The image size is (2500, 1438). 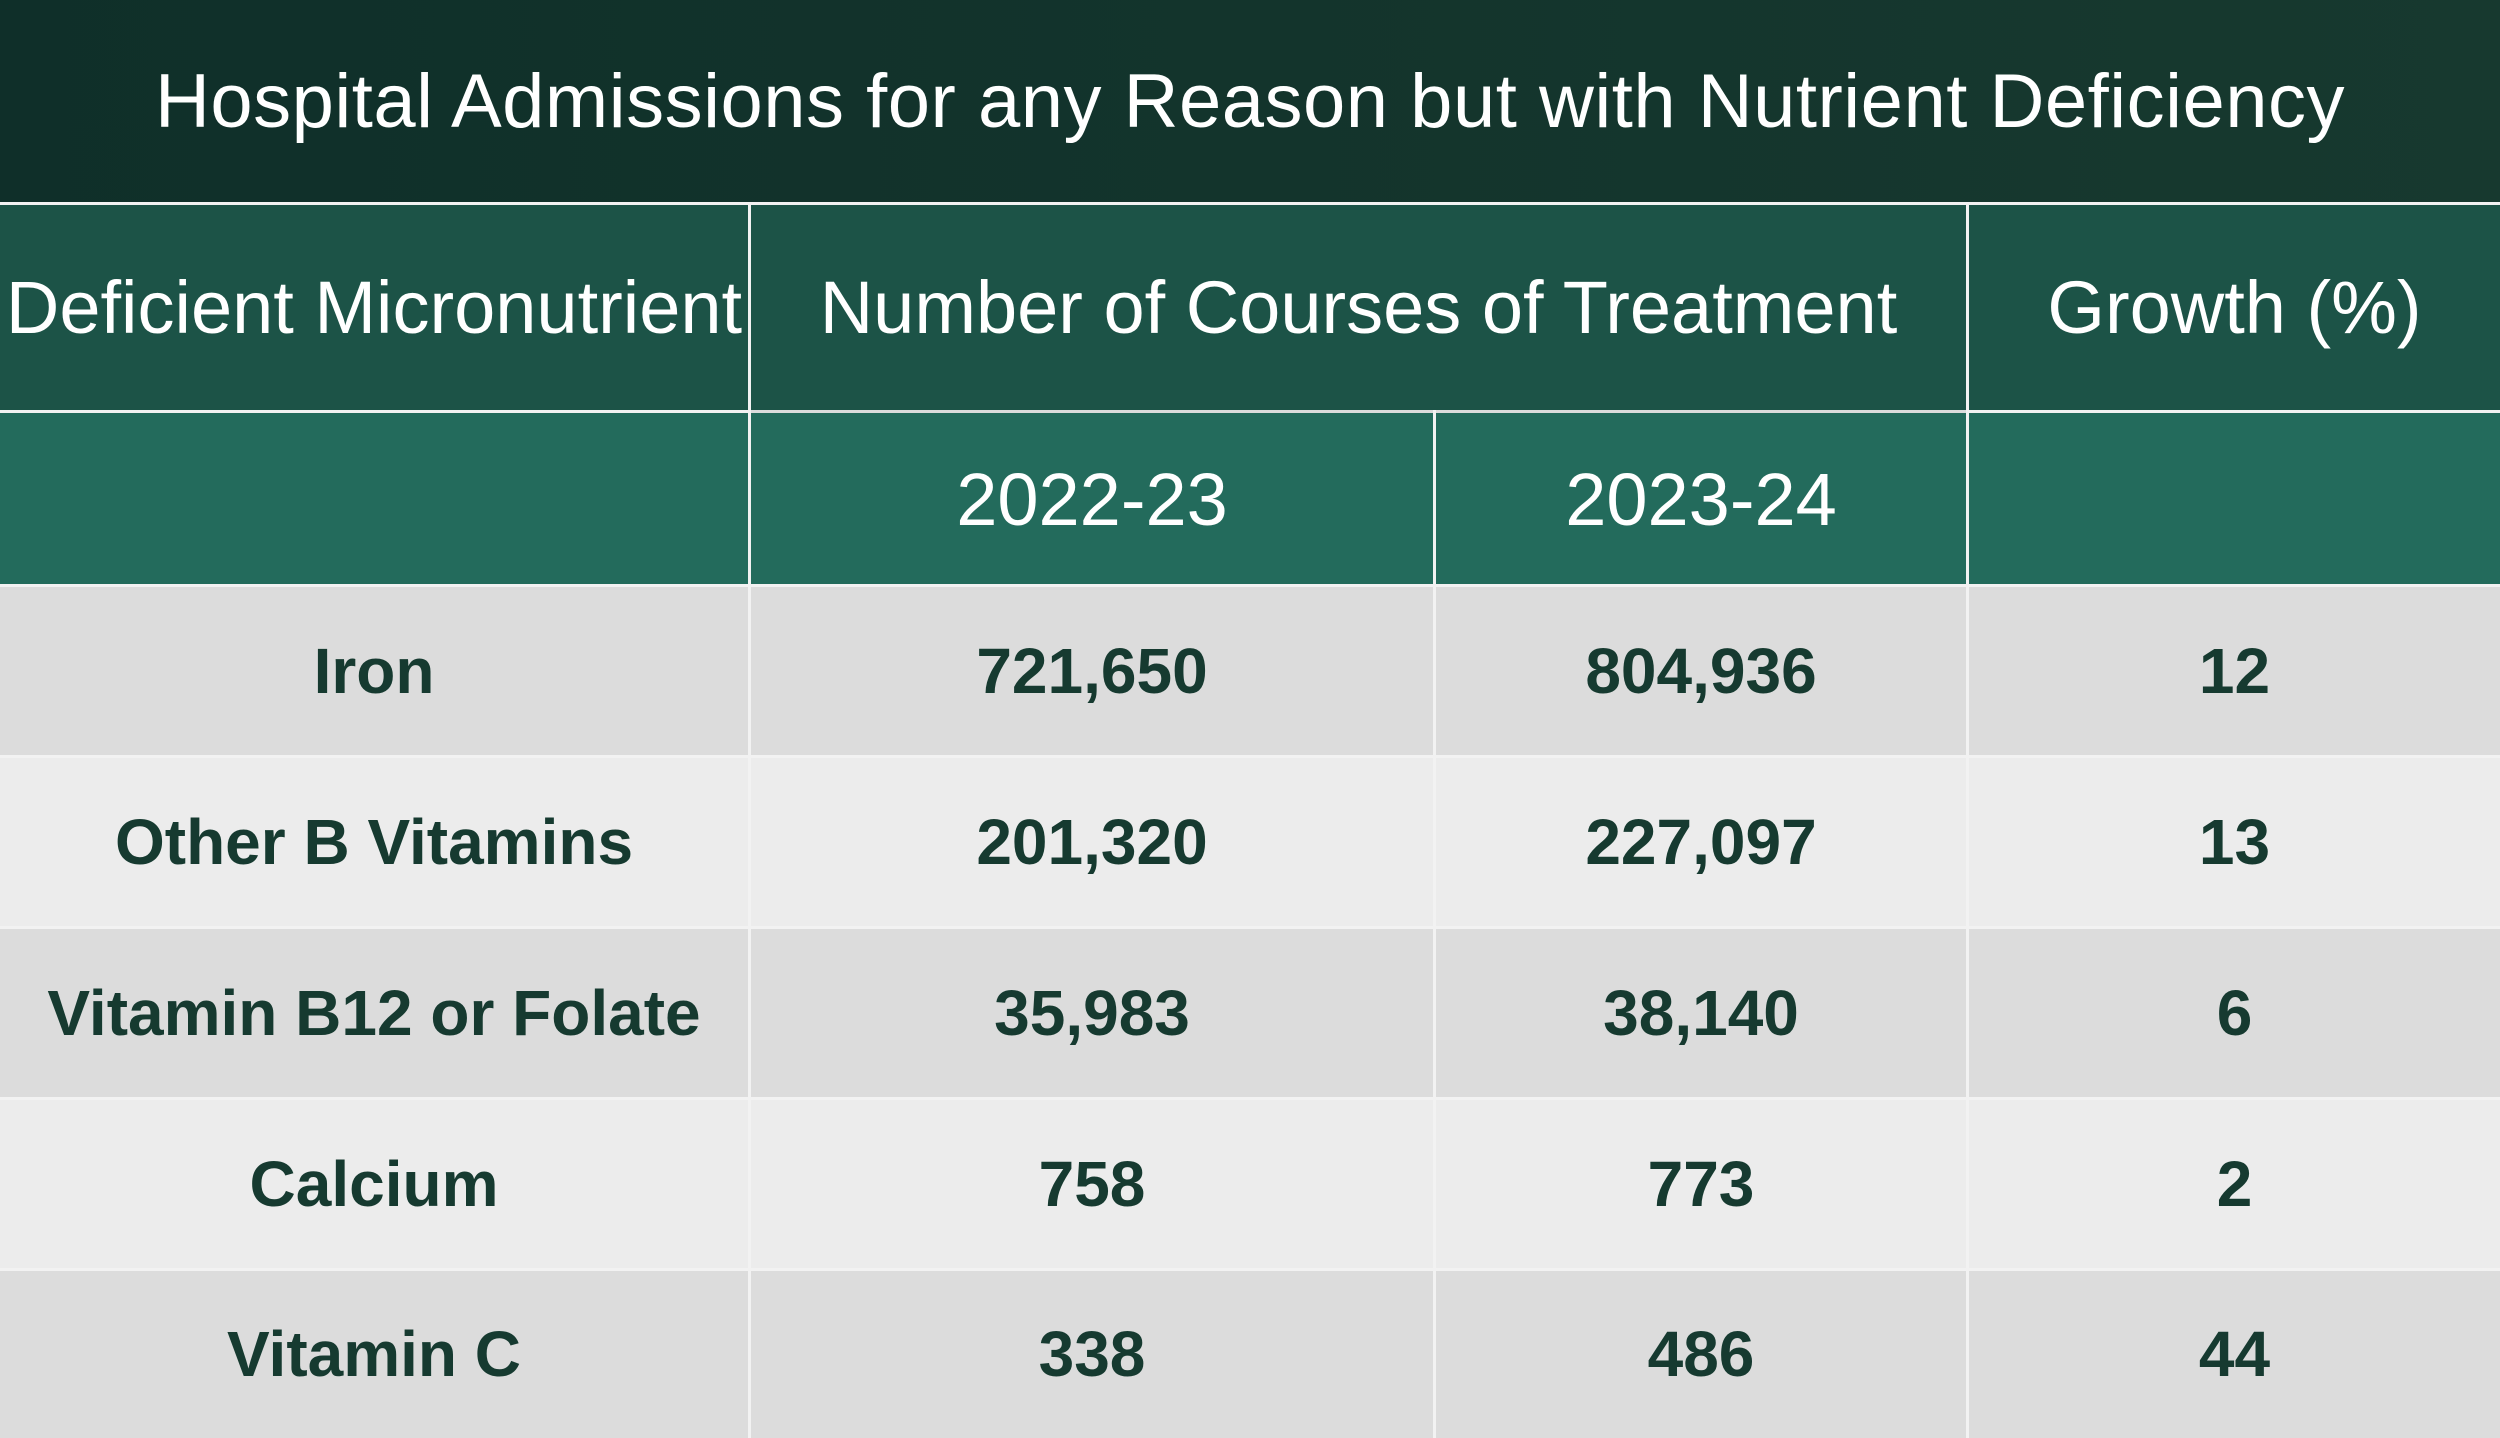 What do you see at coordinates (374, 841) in the screenshot?
I see `cell-micronutrient: Other B Vitamins` at bounding box center [374, 841].